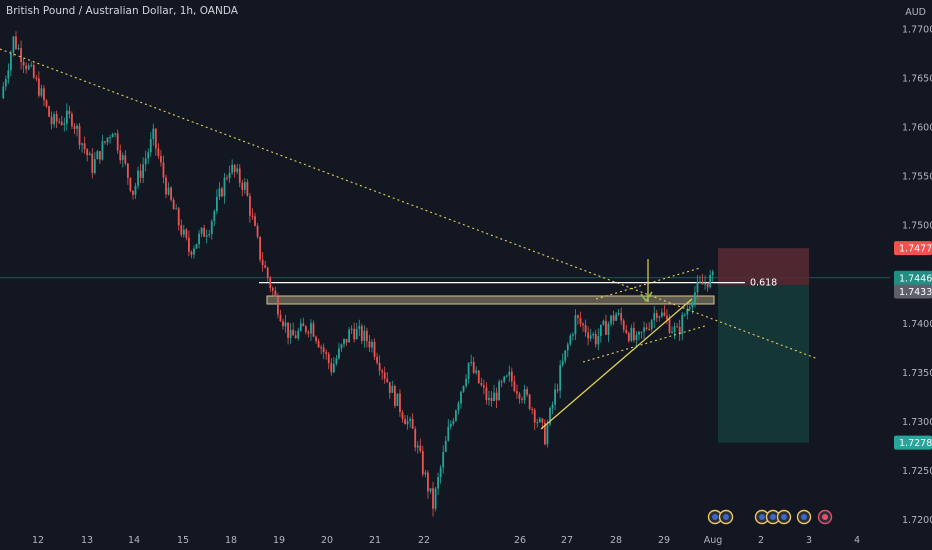  What do you see at coordinates (648, 283) in the screenshot?
I see `channel-upper-line` at bounding box center [648, 283].